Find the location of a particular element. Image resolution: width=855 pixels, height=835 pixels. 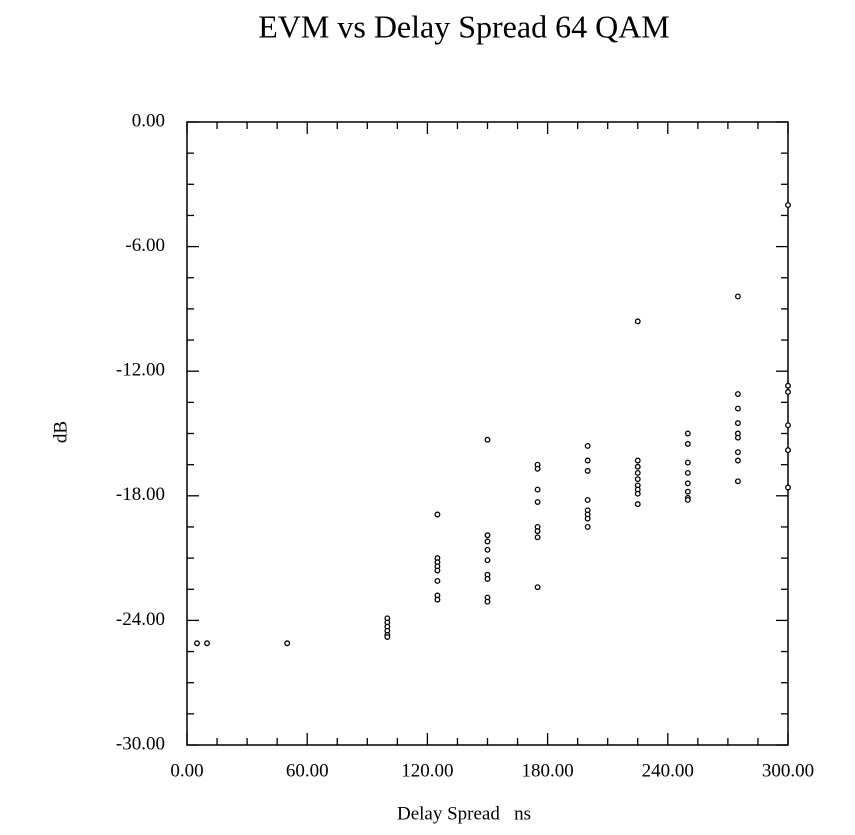

x-tick-label: 240.00 is located at coordinates (668, 770).